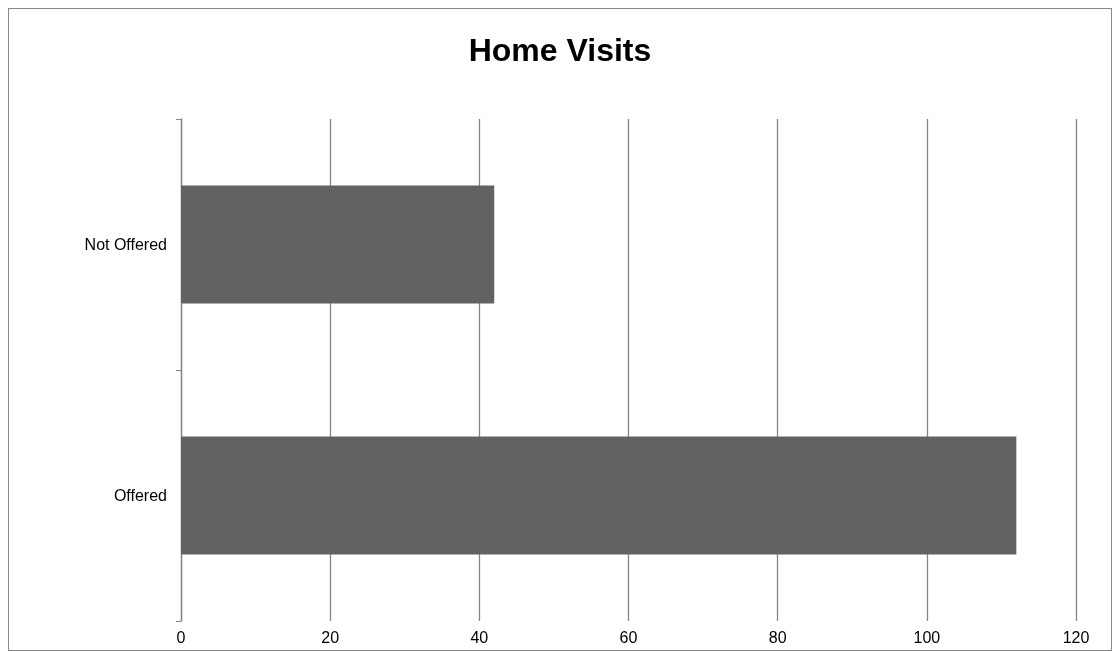 This screenshot has width=1112, height=651. Describe the element at coordinates (560, 50) in the screenshot. I see `chart-title: Home Visits` at that location.